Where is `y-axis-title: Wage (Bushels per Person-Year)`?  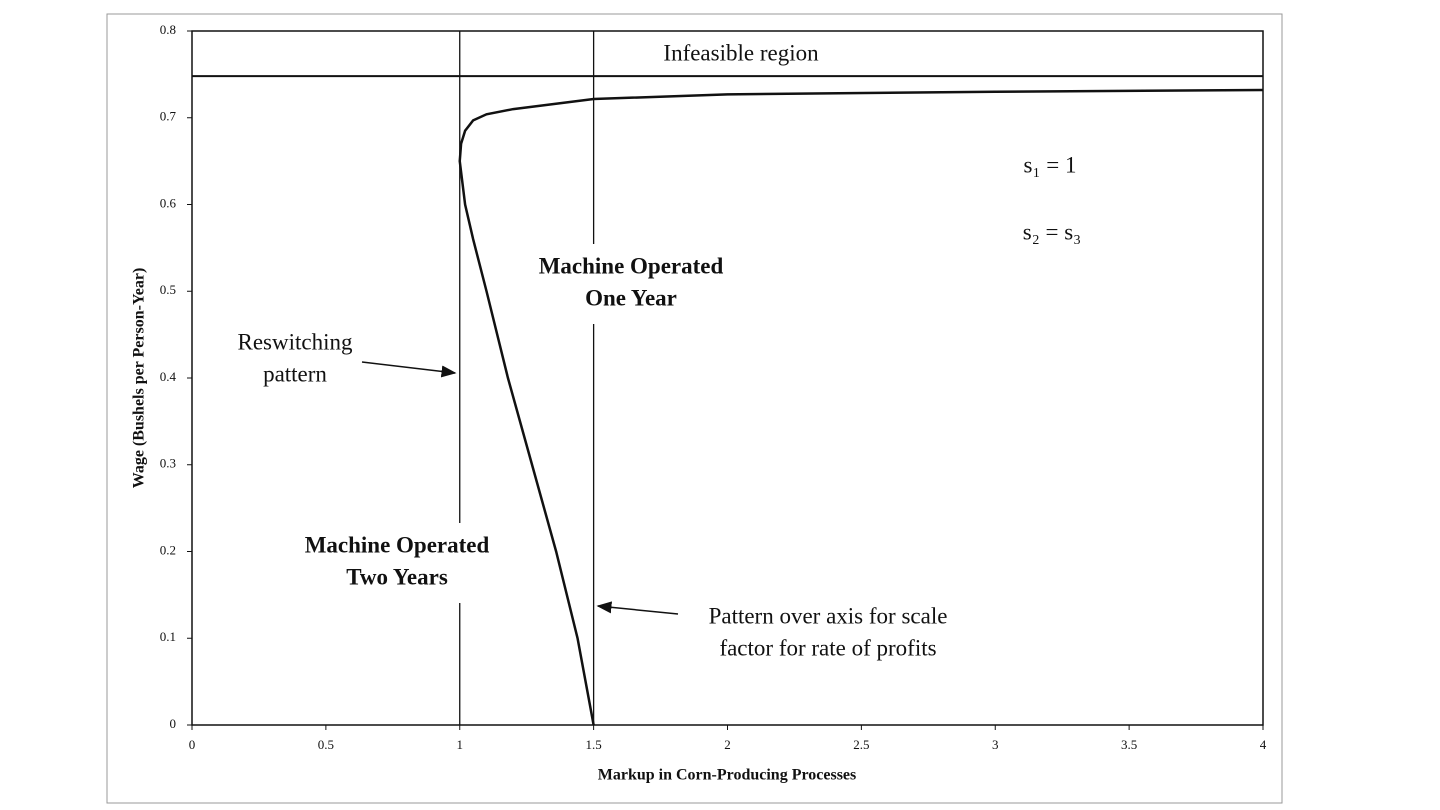
y-axis-title: Wage (Bushels per Person-Year) is located at coordinates (139, 378).